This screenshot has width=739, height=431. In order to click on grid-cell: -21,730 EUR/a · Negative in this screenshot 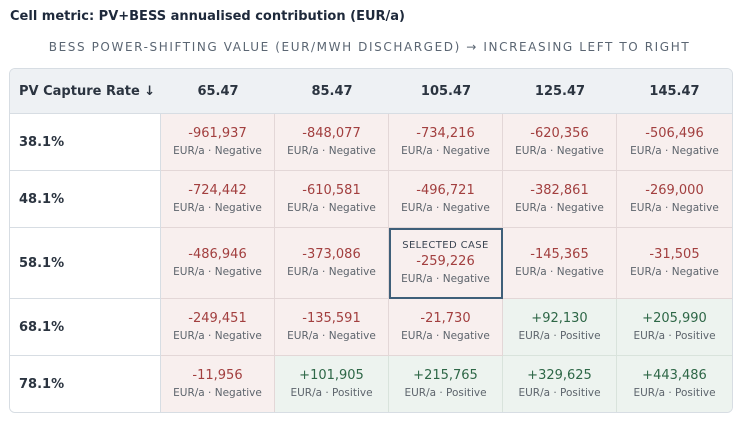, I will do `click(446, 327)`.